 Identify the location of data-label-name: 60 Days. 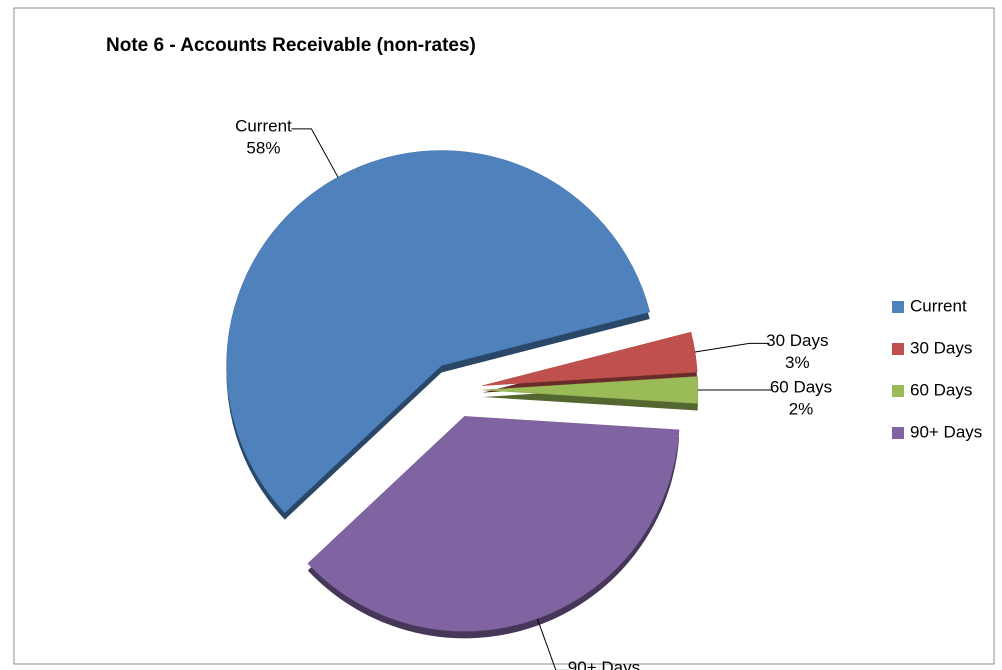
(801, 386).